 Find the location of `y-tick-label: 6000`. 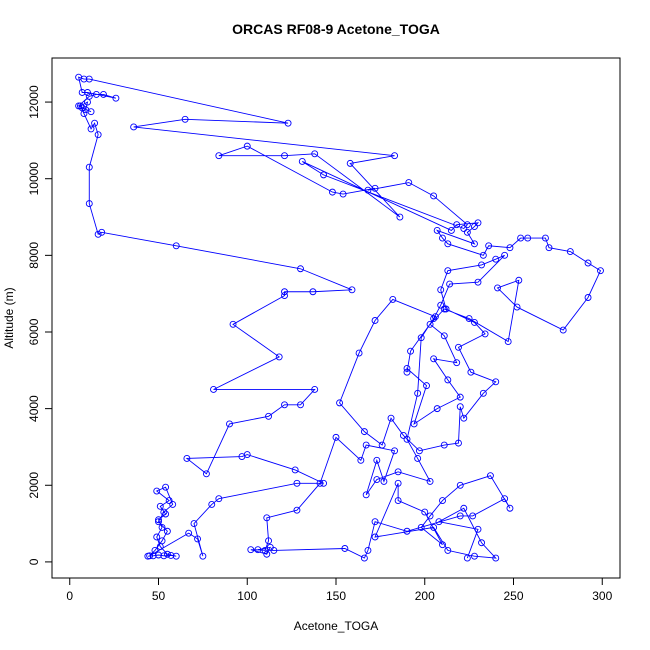

y-tick-label: 6000 is located at coordinates (34, 331).